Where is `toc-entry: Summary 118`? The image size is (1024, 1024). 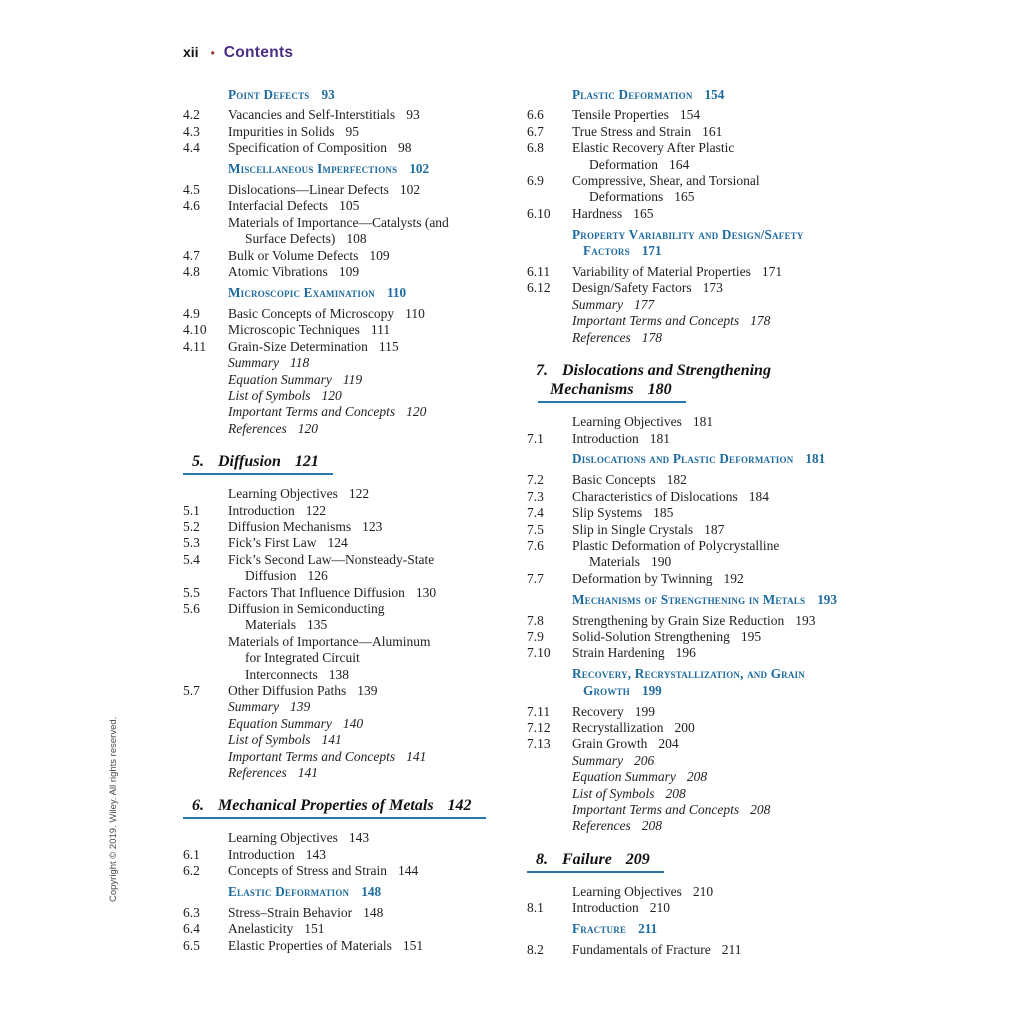 toc-entry: Summary 118 is located at coordinates (338, 363).